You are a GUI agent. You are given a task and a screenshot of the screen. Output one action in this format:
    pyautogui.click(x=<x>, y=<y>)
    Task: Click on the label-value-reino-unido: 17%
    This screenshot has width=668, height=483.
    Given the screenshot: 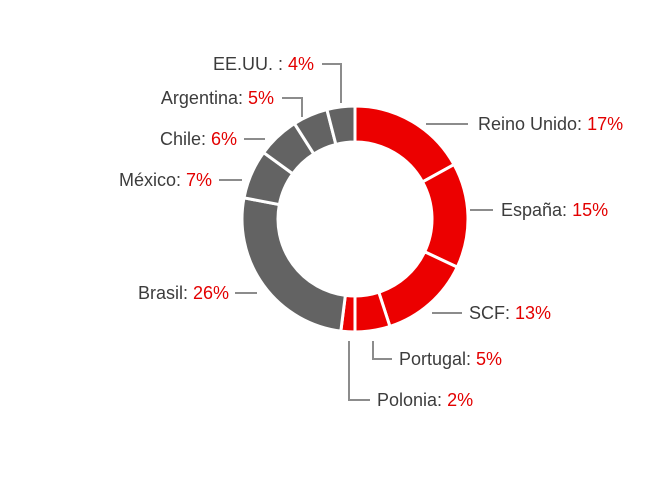 What is the action you would take?
    pyautogui.click(x=605, y=124)
    